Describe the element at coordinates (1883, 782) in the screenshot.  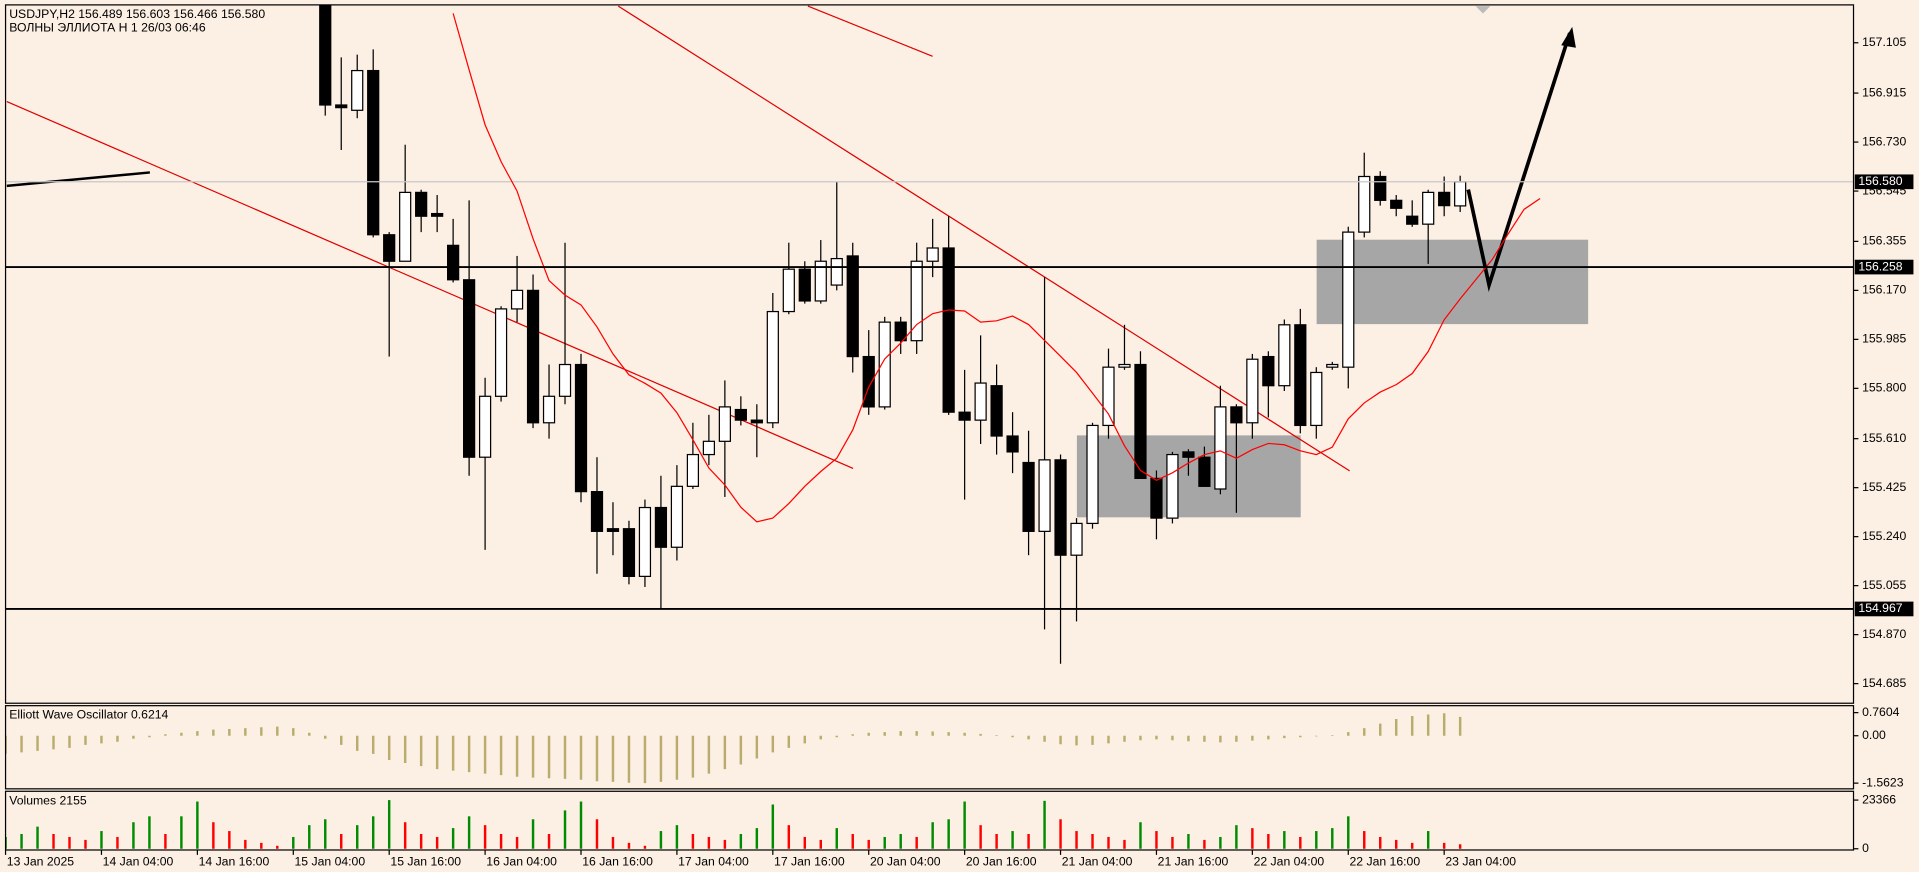
I see `oscillator-tick-label: -1.5623` at that location.